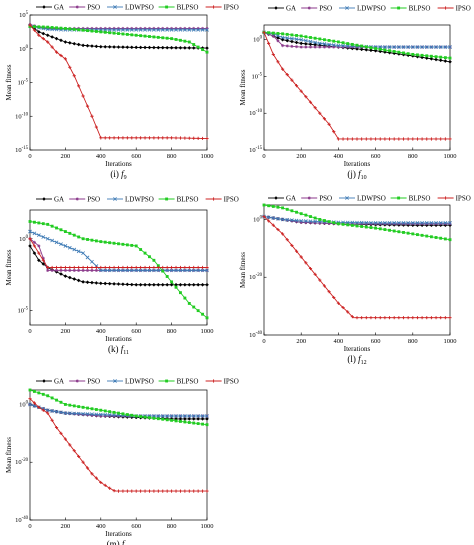  What do you see at coordinates (101, 331) in the screenshot?
I see `x-tick-label: 400` at bounding box center [101, 331].